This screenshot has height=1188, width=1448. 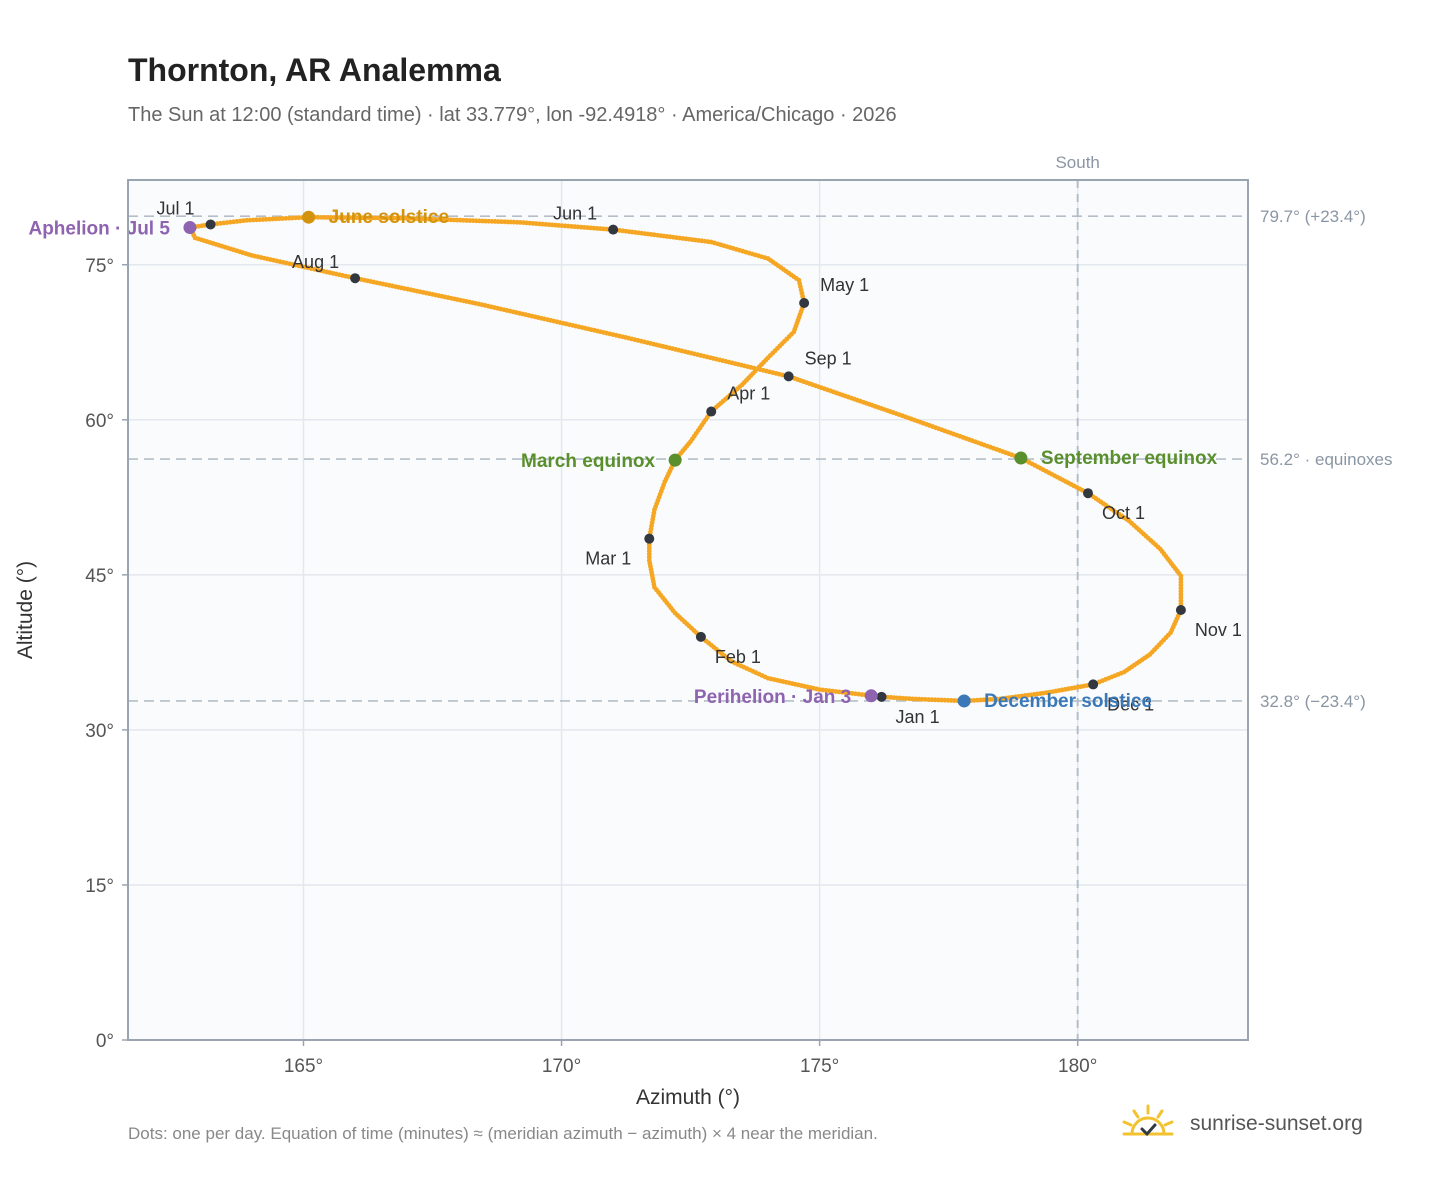 What do you see at coordinates (99, 229) in the screenshot?
I see `event-marker-label: Aphelion · Jul 5` at bounding box center [99, 229].